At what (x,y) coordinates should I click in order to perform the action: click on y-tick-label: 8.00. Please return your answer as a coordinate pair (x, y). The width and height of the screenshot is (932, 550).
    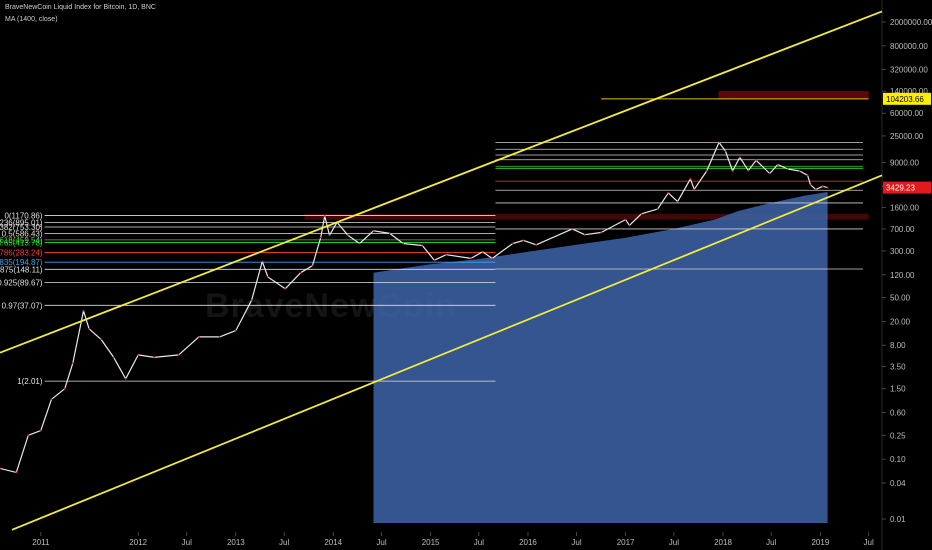
    Looking at the image, I should click on (898, 345).